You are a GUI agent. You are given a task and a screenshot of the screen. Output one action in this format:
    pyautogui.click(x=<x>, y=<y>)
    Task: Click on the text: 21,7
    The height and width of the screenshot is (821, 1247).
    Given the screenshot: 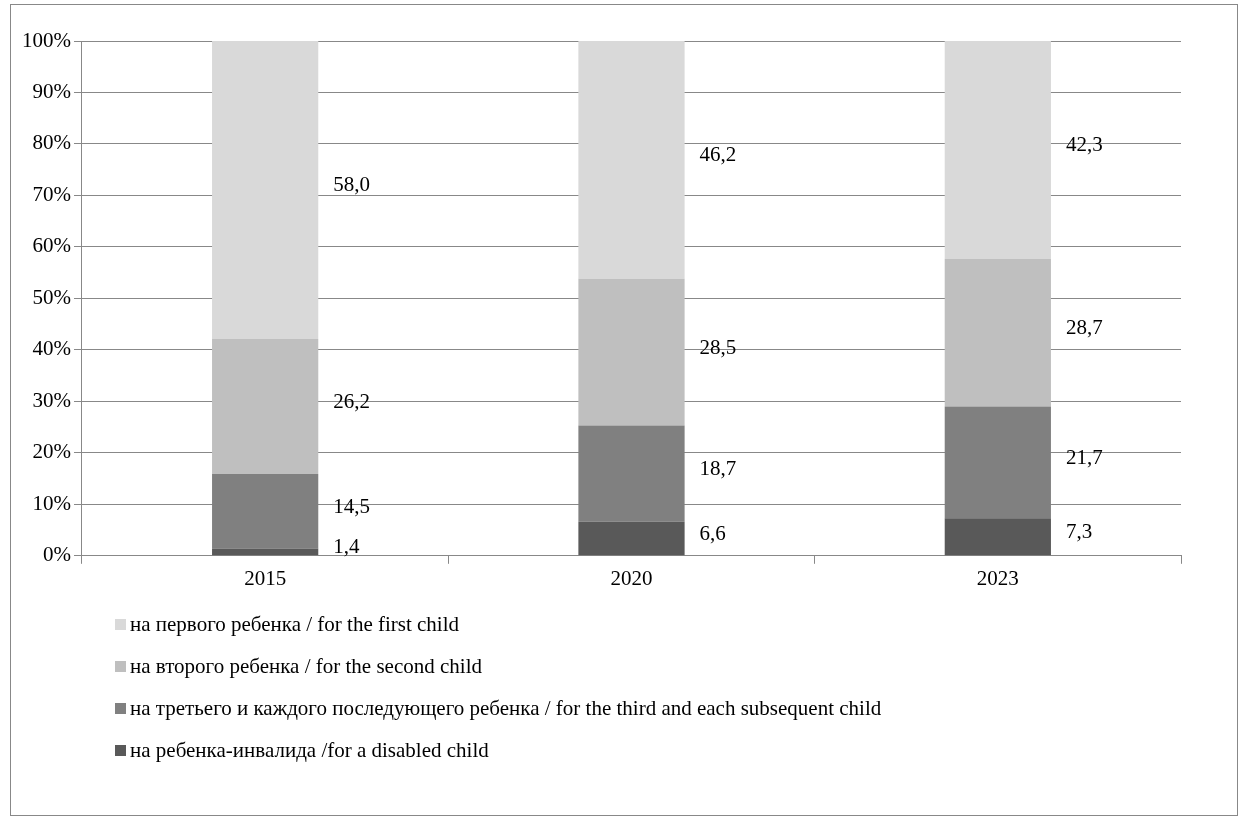 What is the action you would take?
    pyautogui.click(x=1084, y=456)
    